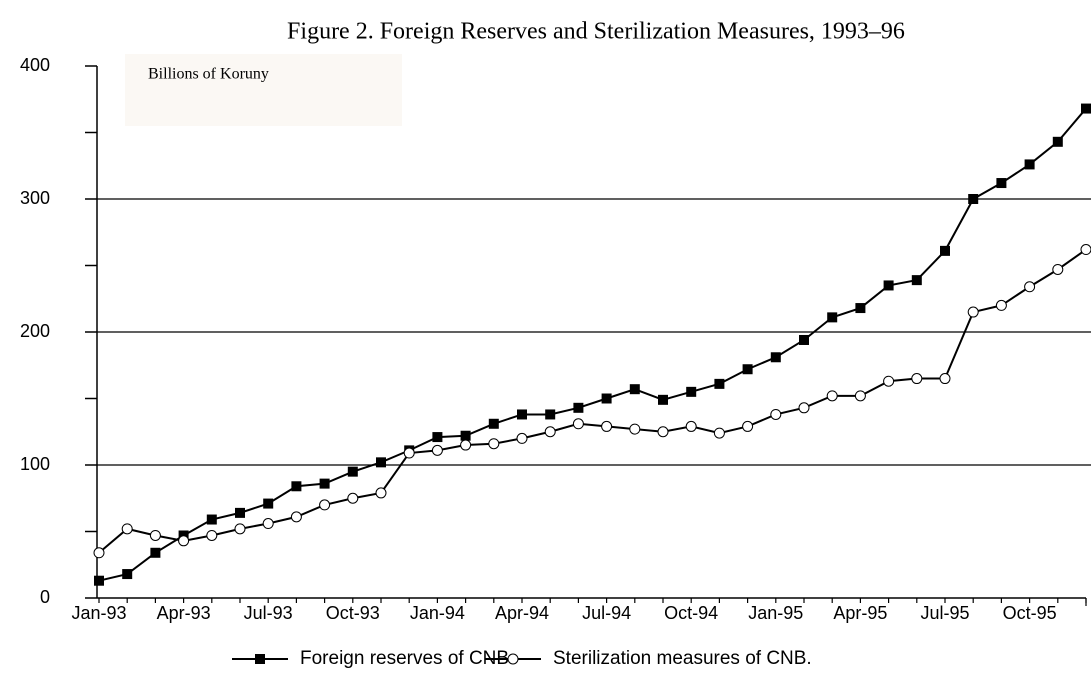 This screenshot has height=673, width=1091. What do you see at coordinates (944, 613) in the screenshot?
I see `x-tick-label: Jul-95` at bounding box center [944, 613].